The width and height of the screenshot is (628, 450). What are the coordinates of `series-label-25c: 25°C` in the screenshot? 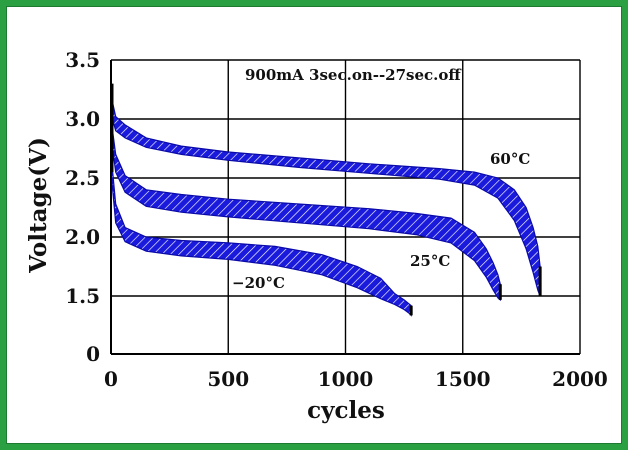 It's located at (430, 261).